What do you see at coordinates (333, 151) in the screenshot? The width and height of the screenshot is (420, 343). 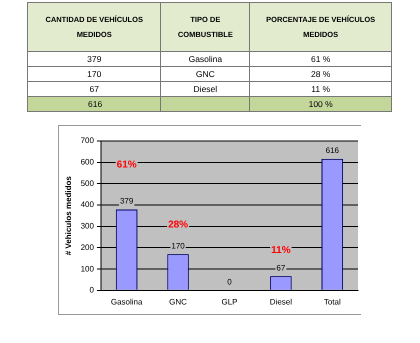 I see `data-label: 616` at bounding box center [333, 151].